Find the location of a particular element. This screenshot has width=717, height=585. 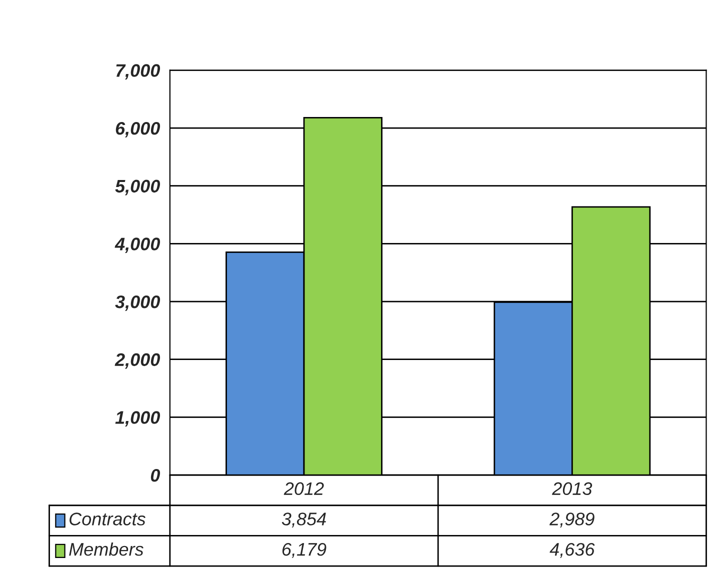

x-tick-label: 2013 is located at coordinates (572, 489).